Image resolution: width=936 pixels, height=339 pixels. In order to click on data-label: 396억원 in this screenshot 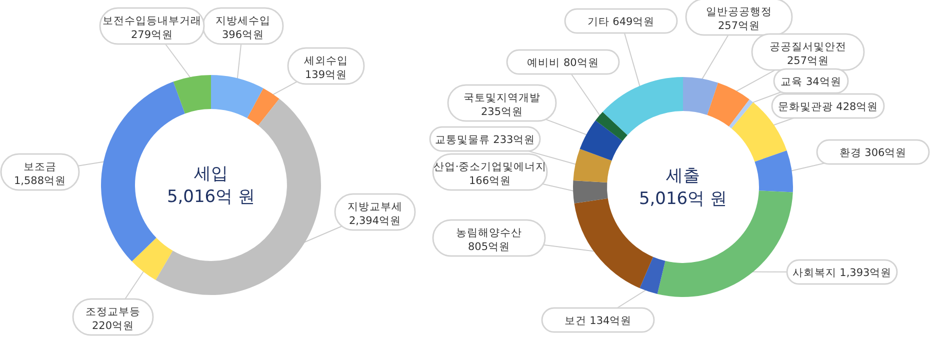, I will do `click(243, 35)`.